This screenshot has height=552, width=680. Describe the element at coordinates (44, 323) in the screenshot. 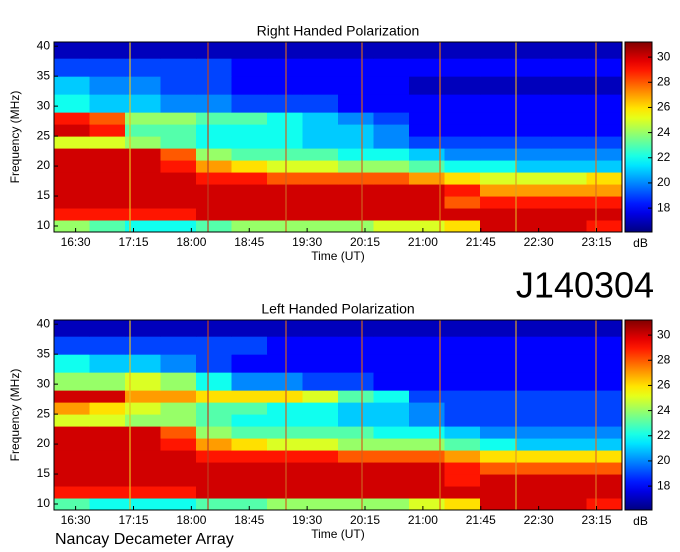

I see `y-tick-label: 40` at that location.